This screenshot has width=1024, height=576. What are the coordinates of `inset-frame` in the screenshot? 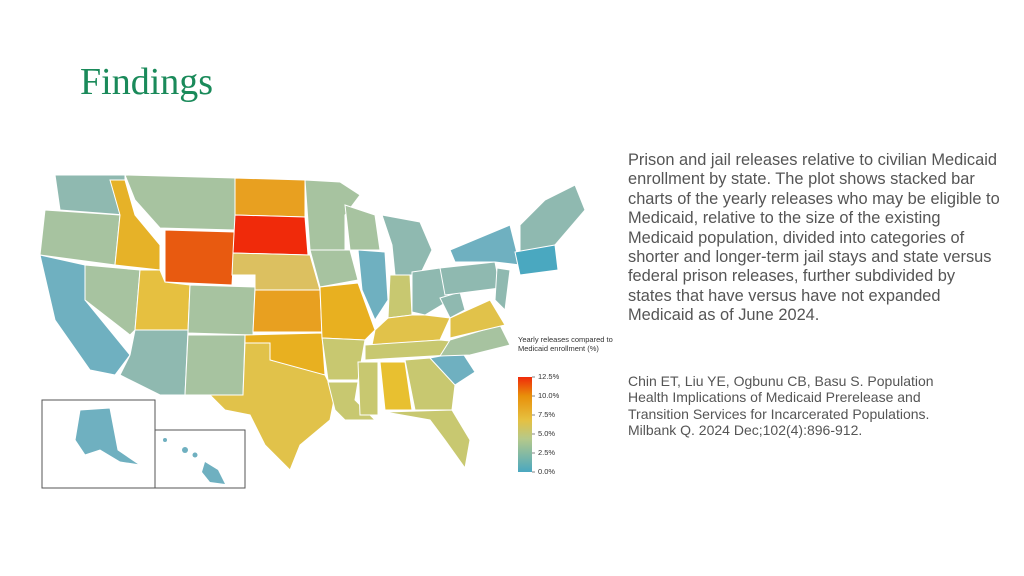 It's located at (200, 459).